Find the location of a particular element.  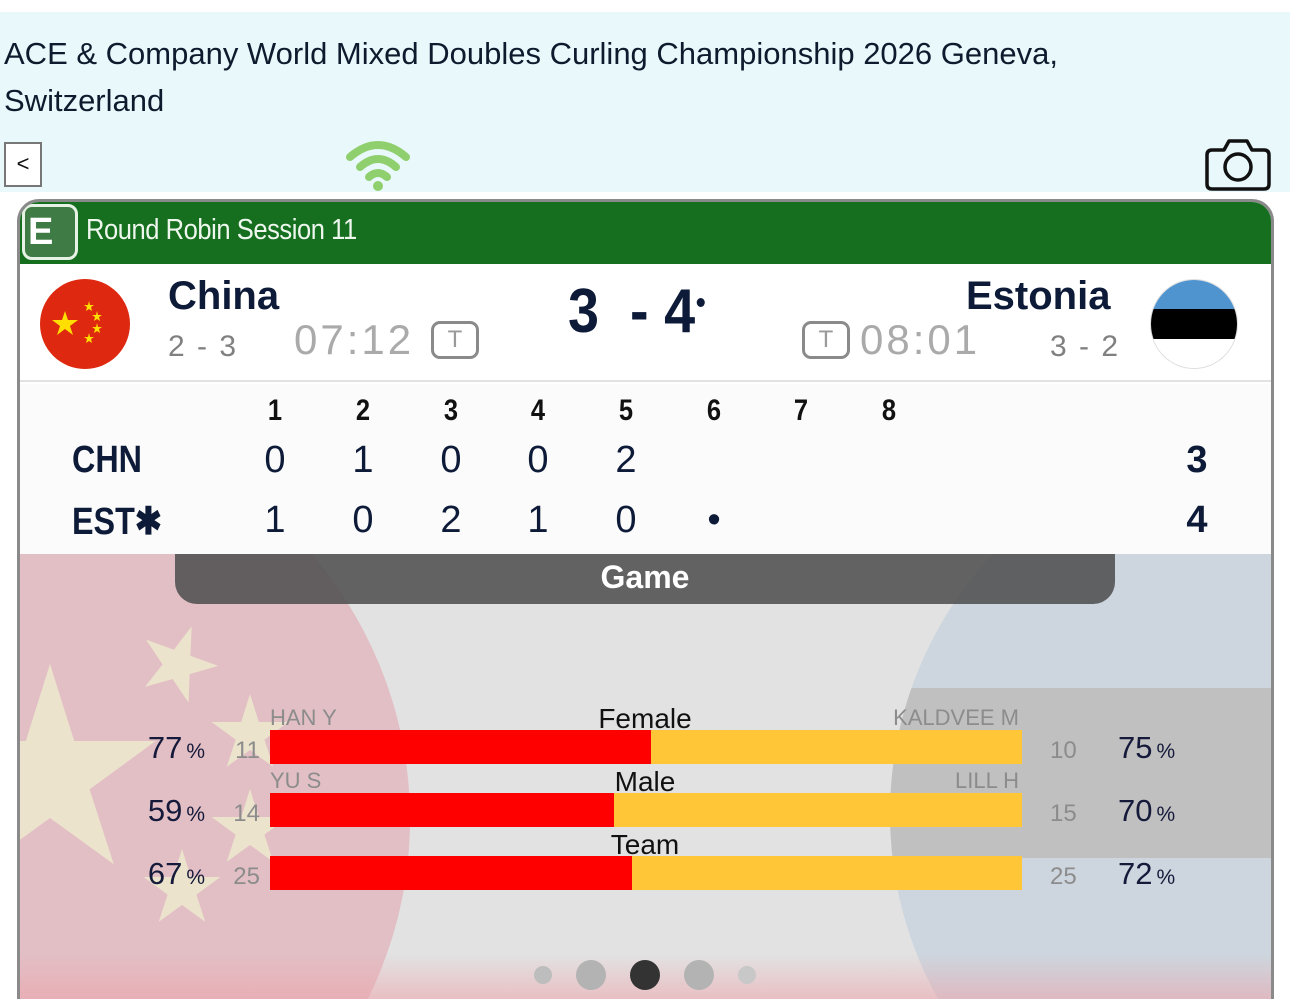

stat-row-male: YU S Male LILL H 59% 14 15 70% is located at coordinates (645, 799).